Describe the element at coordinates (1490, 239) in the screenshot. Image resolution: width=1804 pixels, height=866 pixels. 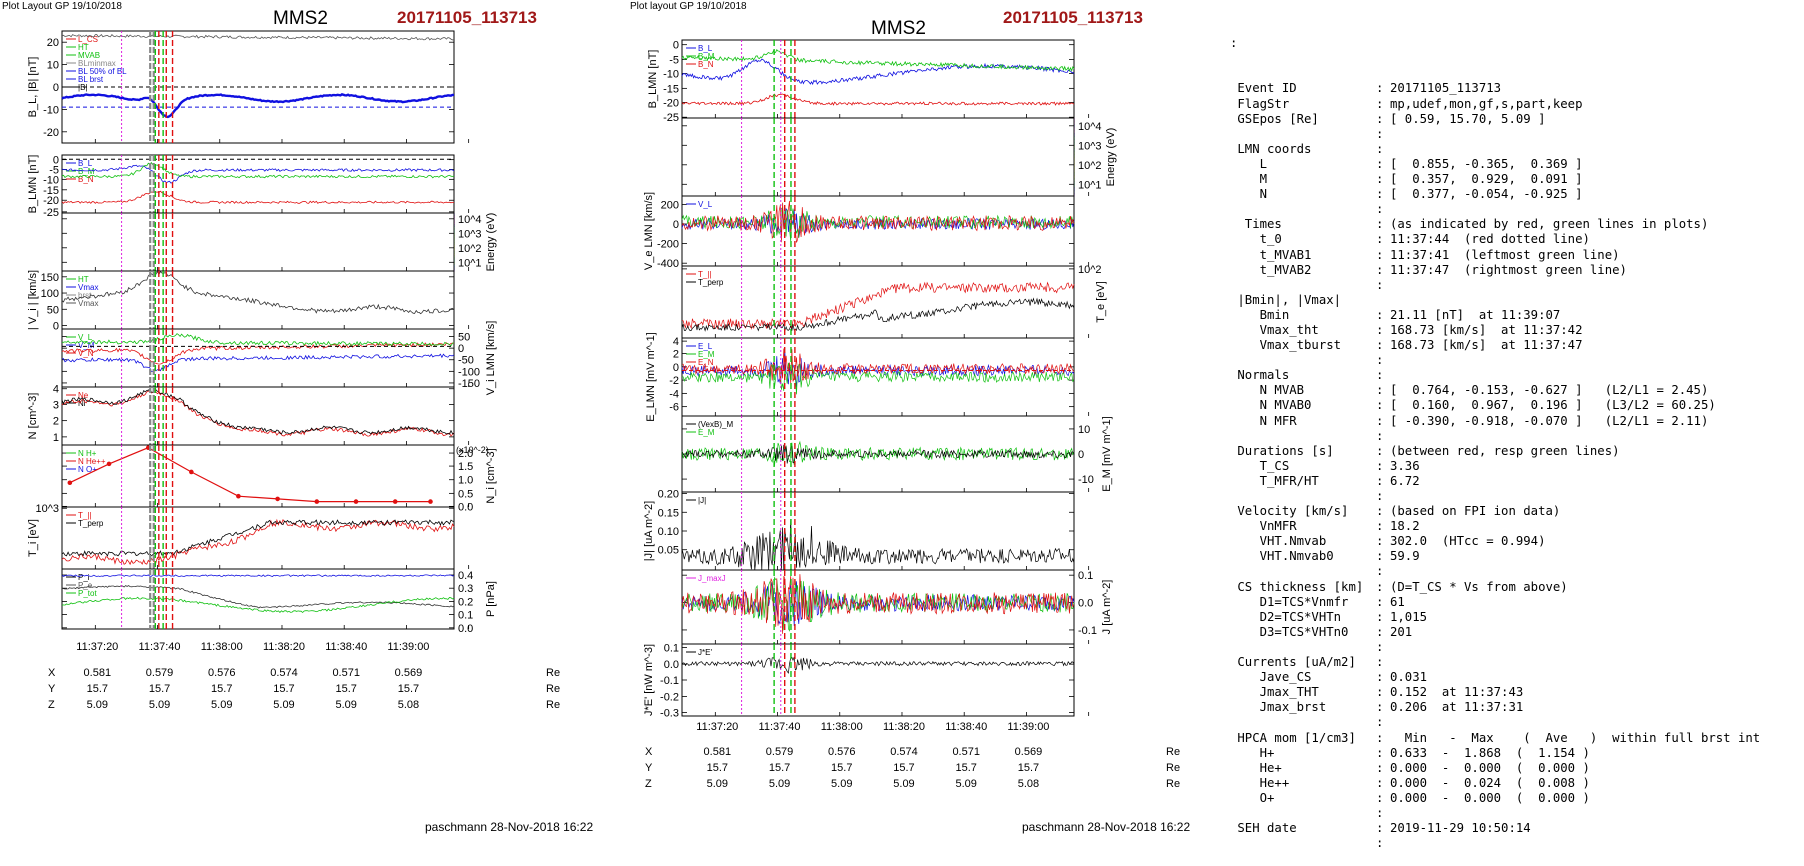
I see `info-value: 11:37:44 (red dotted line)` at that location.